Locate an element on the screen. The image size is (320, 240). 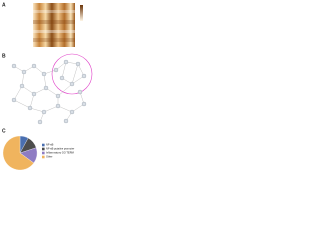
legend-label: NF-κB putative promoter is located at coordinates (60, 149).